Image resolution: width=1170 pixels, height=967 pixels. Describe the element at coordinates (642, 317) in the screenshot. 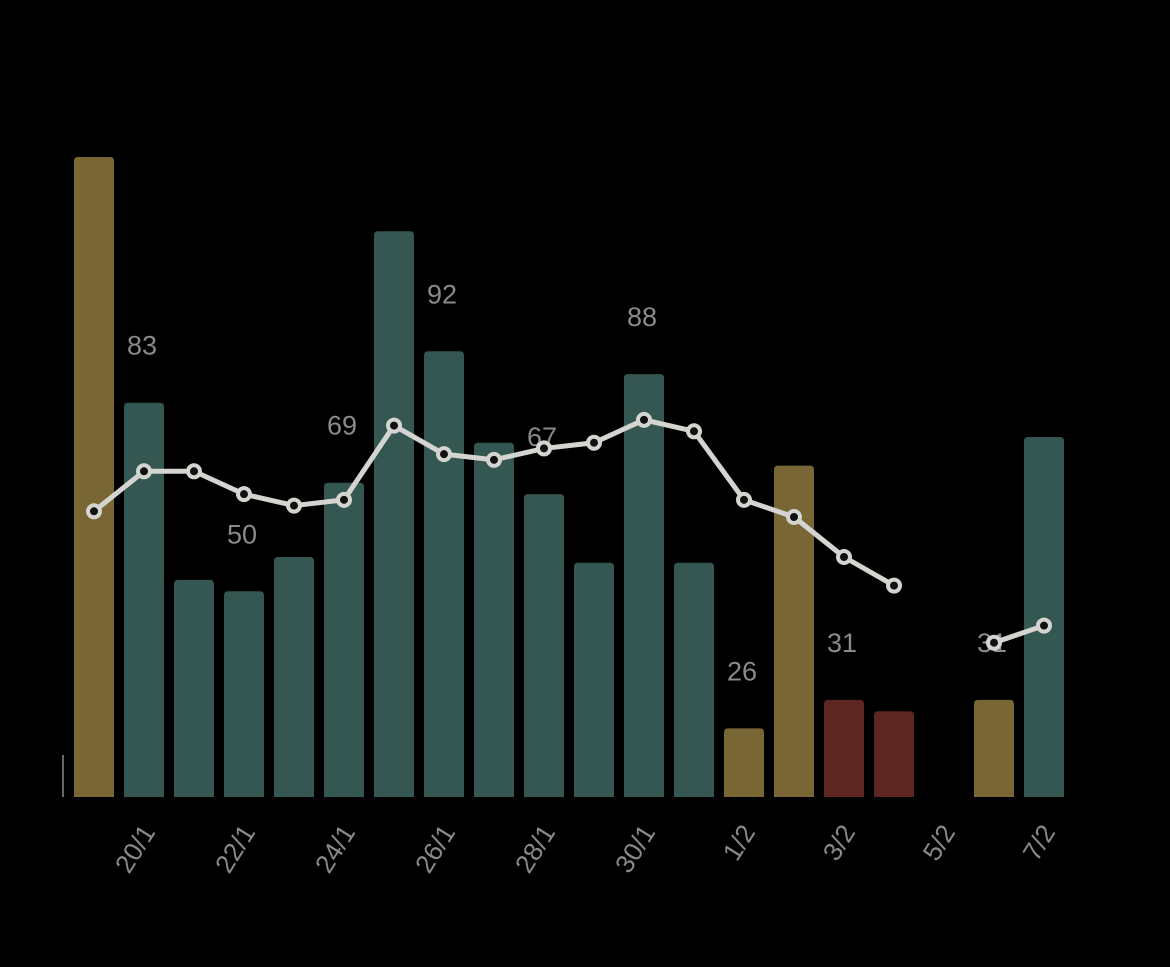

I see `value-label: 88` at that location.